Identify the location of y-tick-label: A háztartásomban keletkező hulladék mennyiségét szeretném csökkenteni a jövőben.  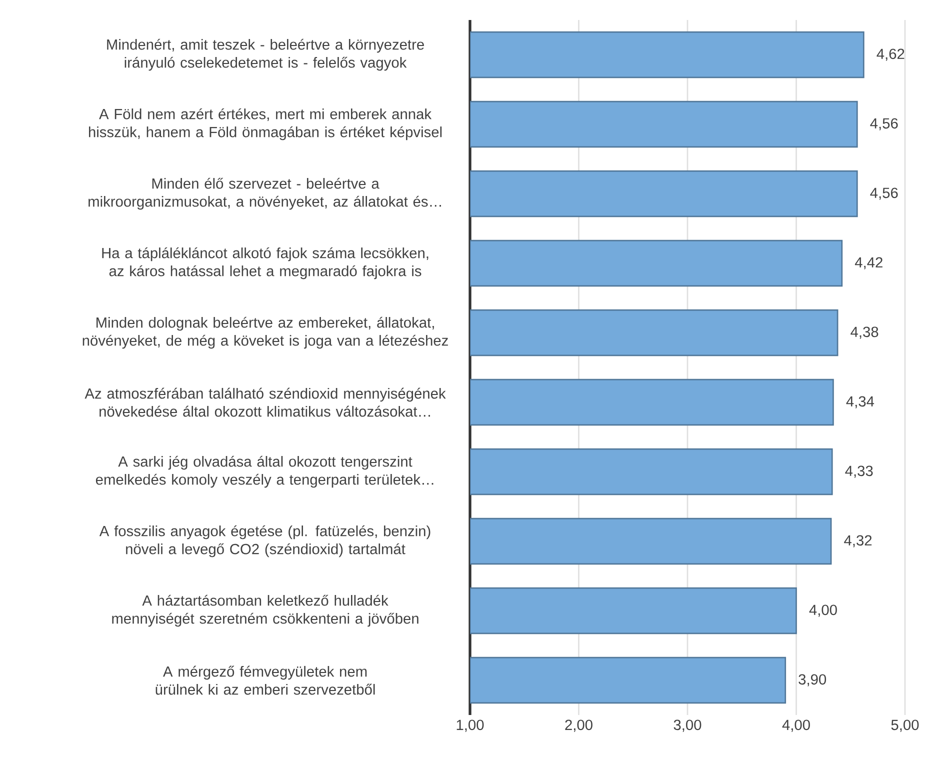
(265, 610).